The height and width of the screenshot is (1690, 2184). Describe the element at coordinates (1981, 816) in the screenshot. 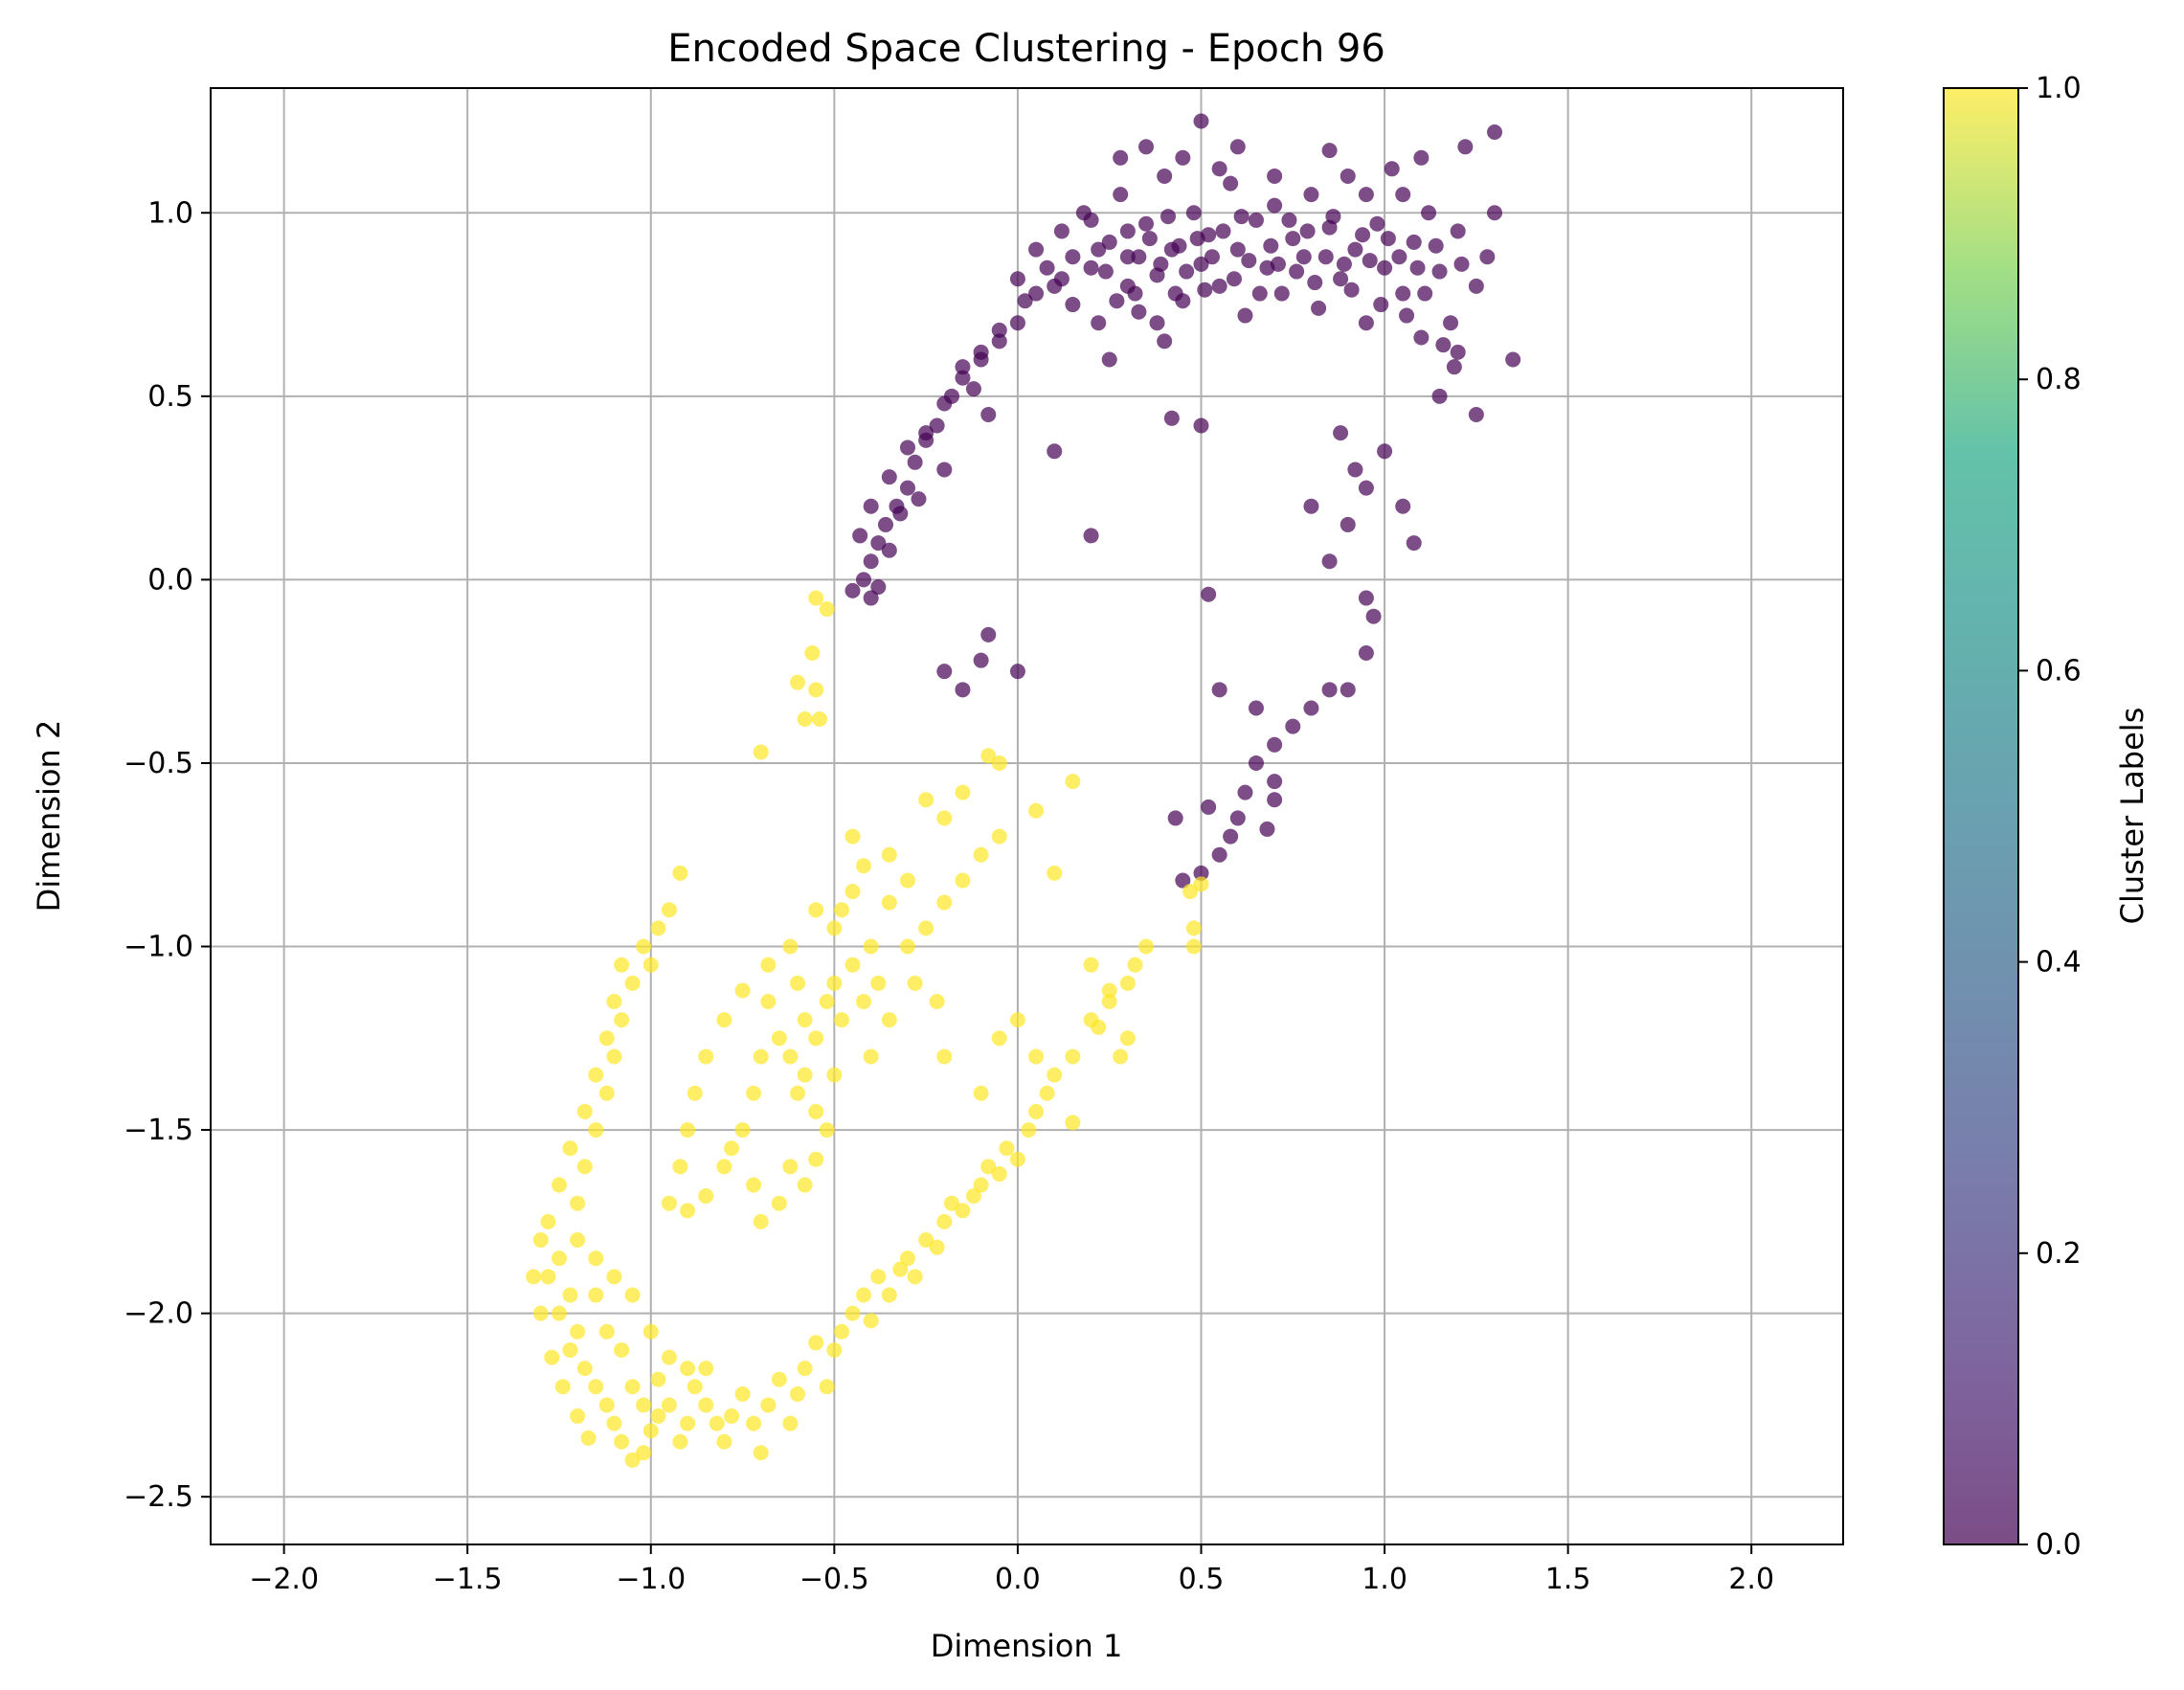

I see `colorbar-frame` at that location.